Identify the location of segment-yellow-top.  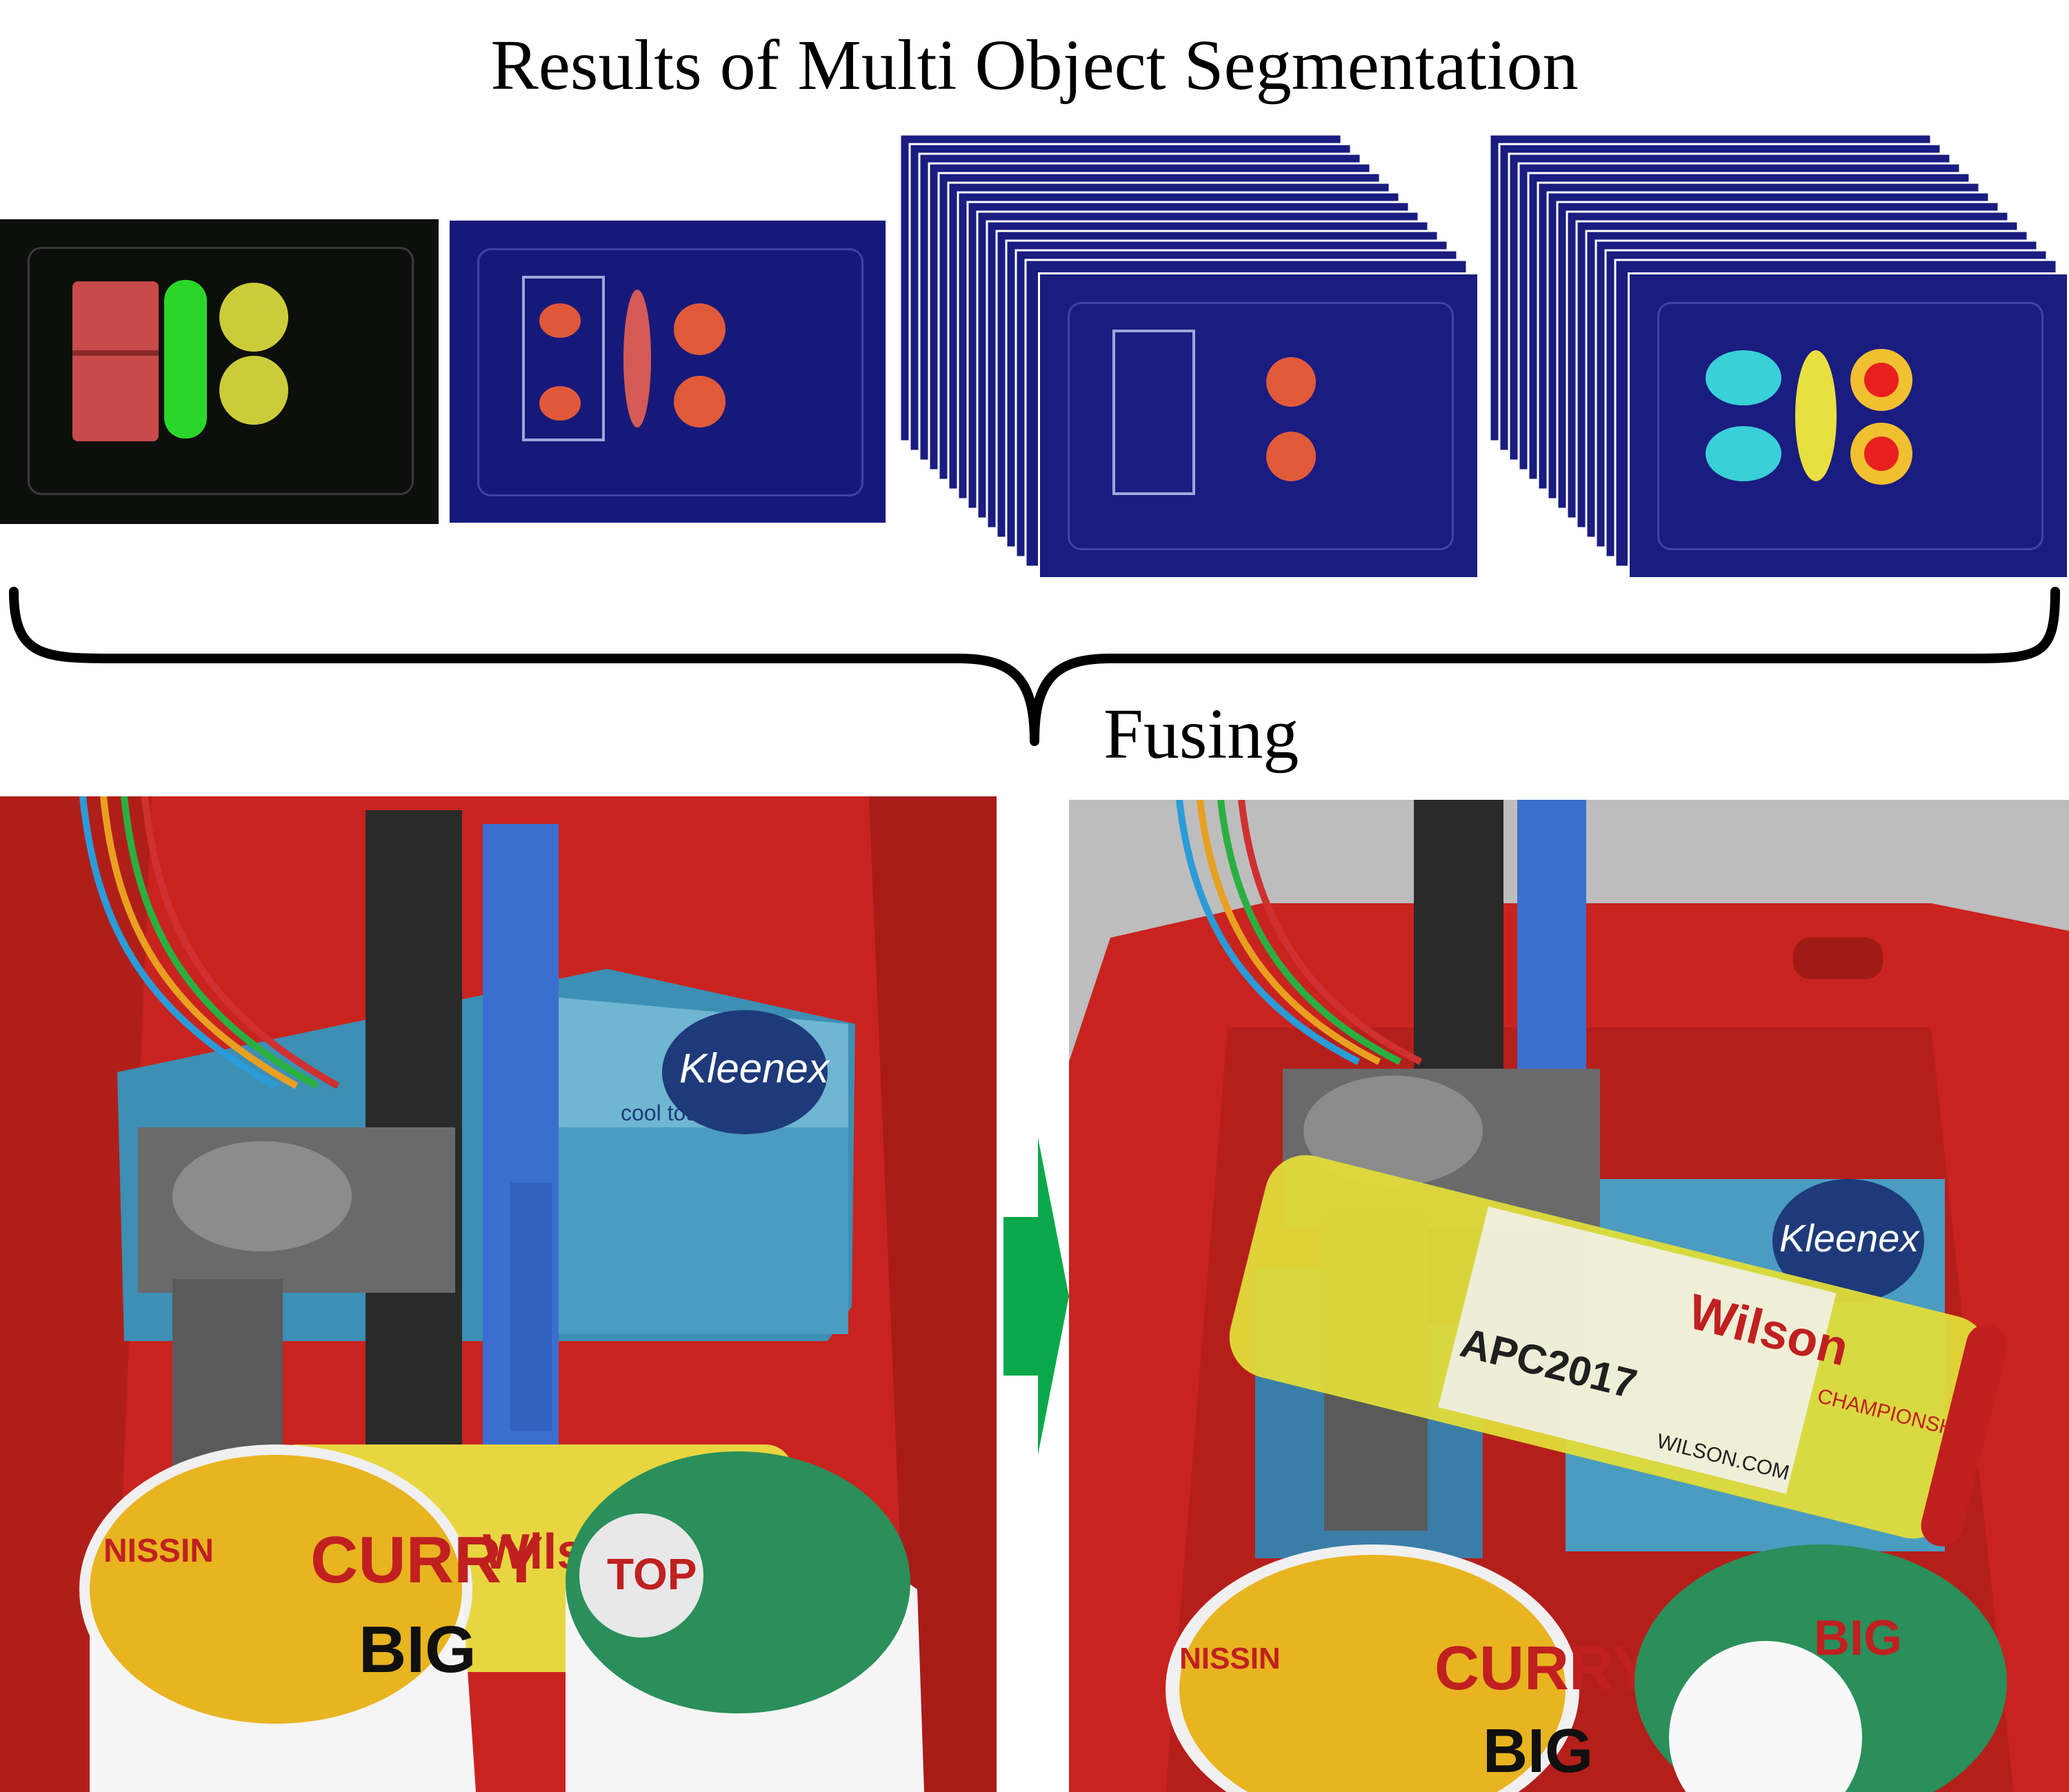
(253, 317).